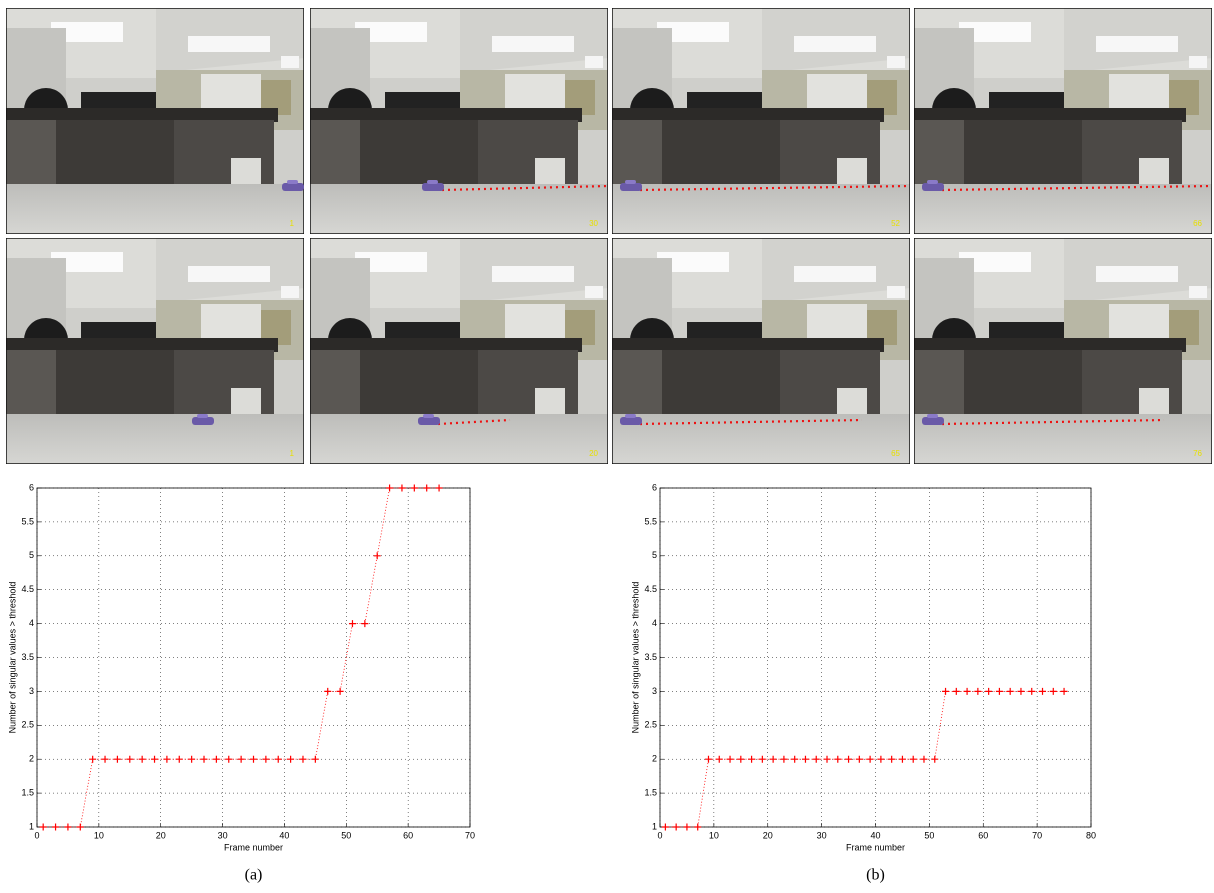 Image resolution: width=1214 pixels, height=893 pixels. Describe the element at coordinates (31, 555) in the screenshot. I see `y-tick-label: 5` at that location.